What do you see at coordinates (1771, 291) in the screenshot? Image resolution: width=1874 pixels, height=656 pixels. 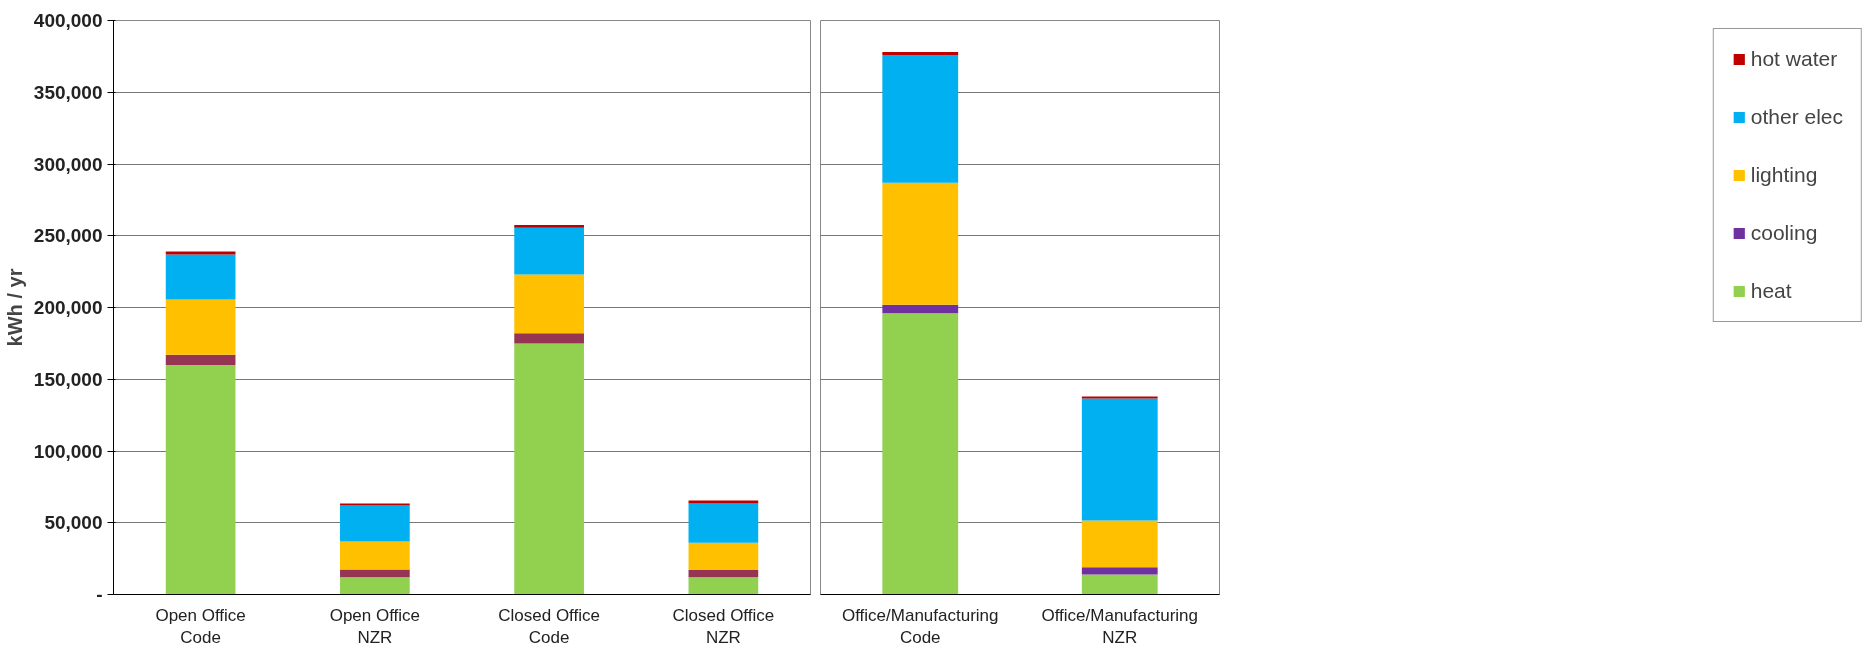 I see `legend-label: heat` at bounding box center [1771, 291].